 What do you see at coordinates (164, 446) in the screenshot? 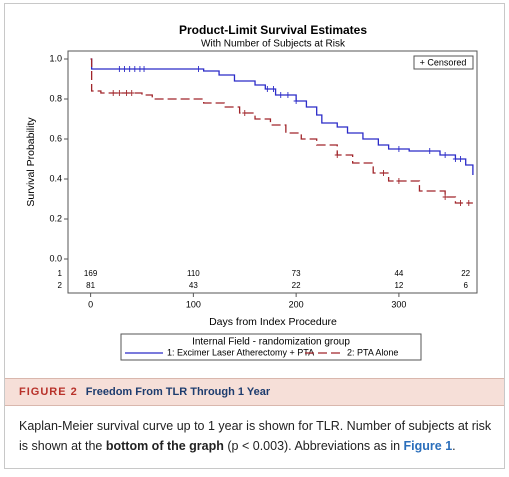
I see `caption-bold: bottom of the graph` at bounding box center [164, 446].